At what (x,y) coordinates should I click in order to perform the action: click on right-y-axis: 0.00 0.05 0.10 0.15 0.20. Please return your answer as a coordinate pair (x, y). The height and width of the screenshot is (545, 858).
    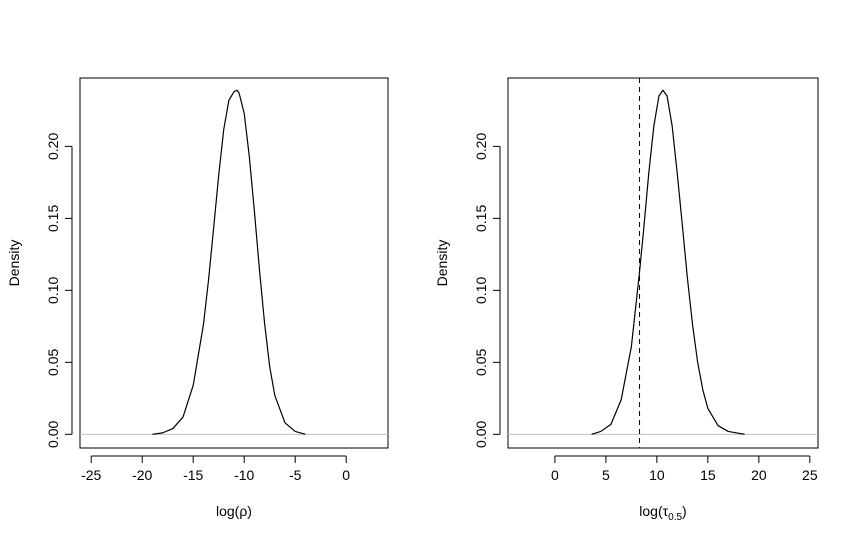
    Looking at the image, I should click on (487, 290).